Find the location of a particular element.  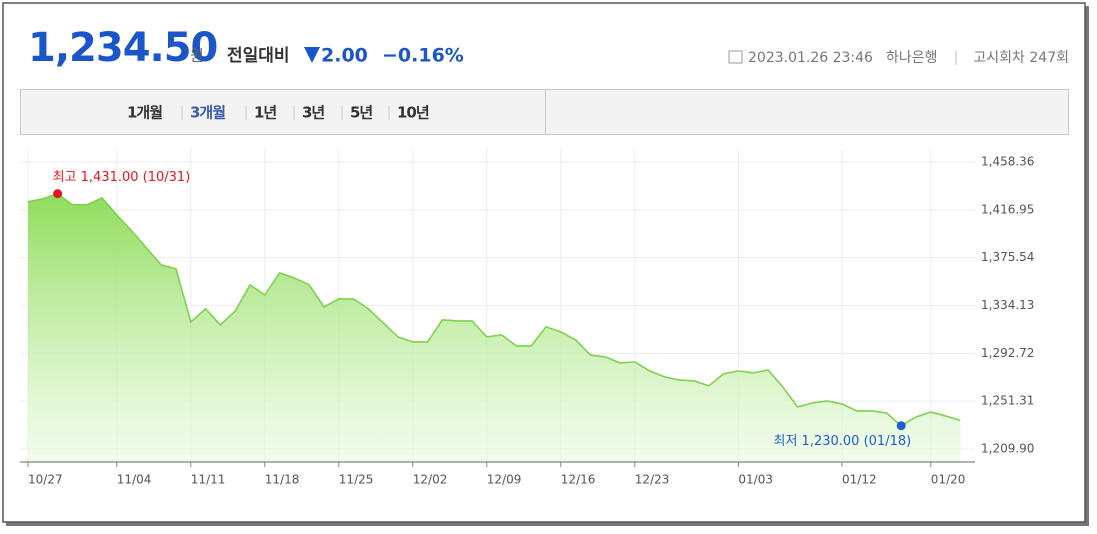

tab: 5년 is located at coordinates (361, 113).